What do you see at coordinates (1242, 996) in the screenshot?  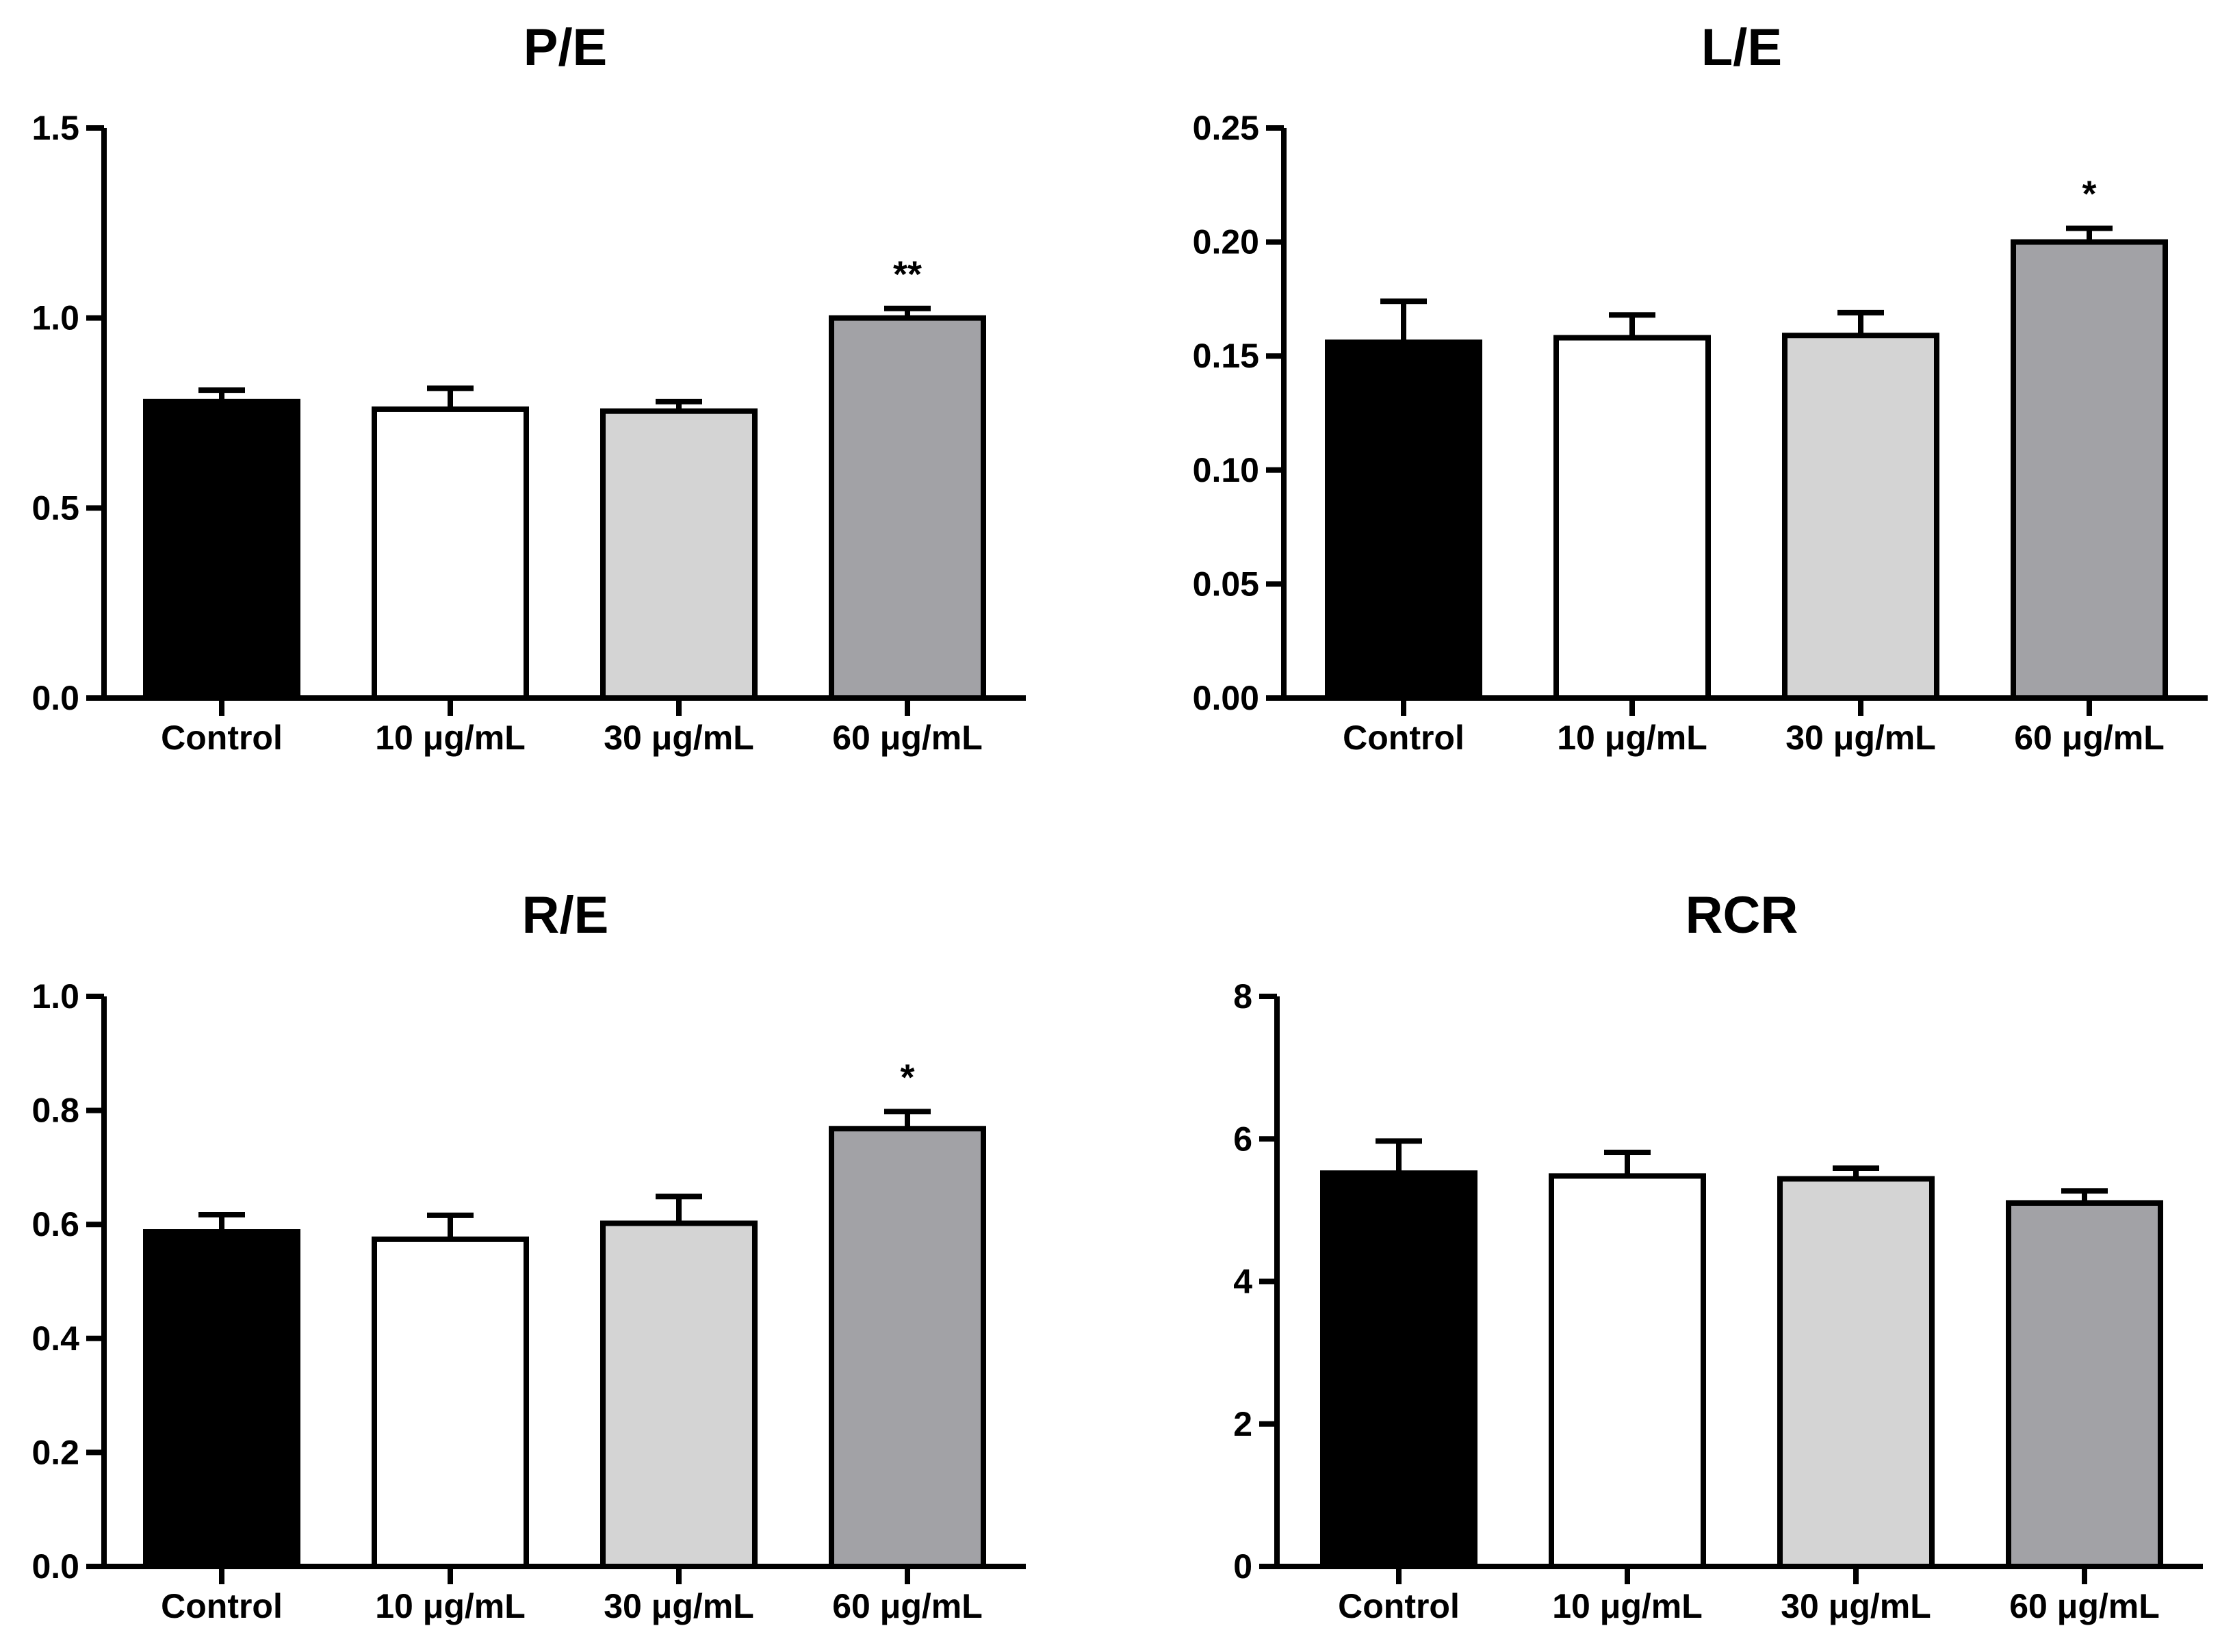 I see `y-tick-label: 8` at bounding box center [1242, 996].